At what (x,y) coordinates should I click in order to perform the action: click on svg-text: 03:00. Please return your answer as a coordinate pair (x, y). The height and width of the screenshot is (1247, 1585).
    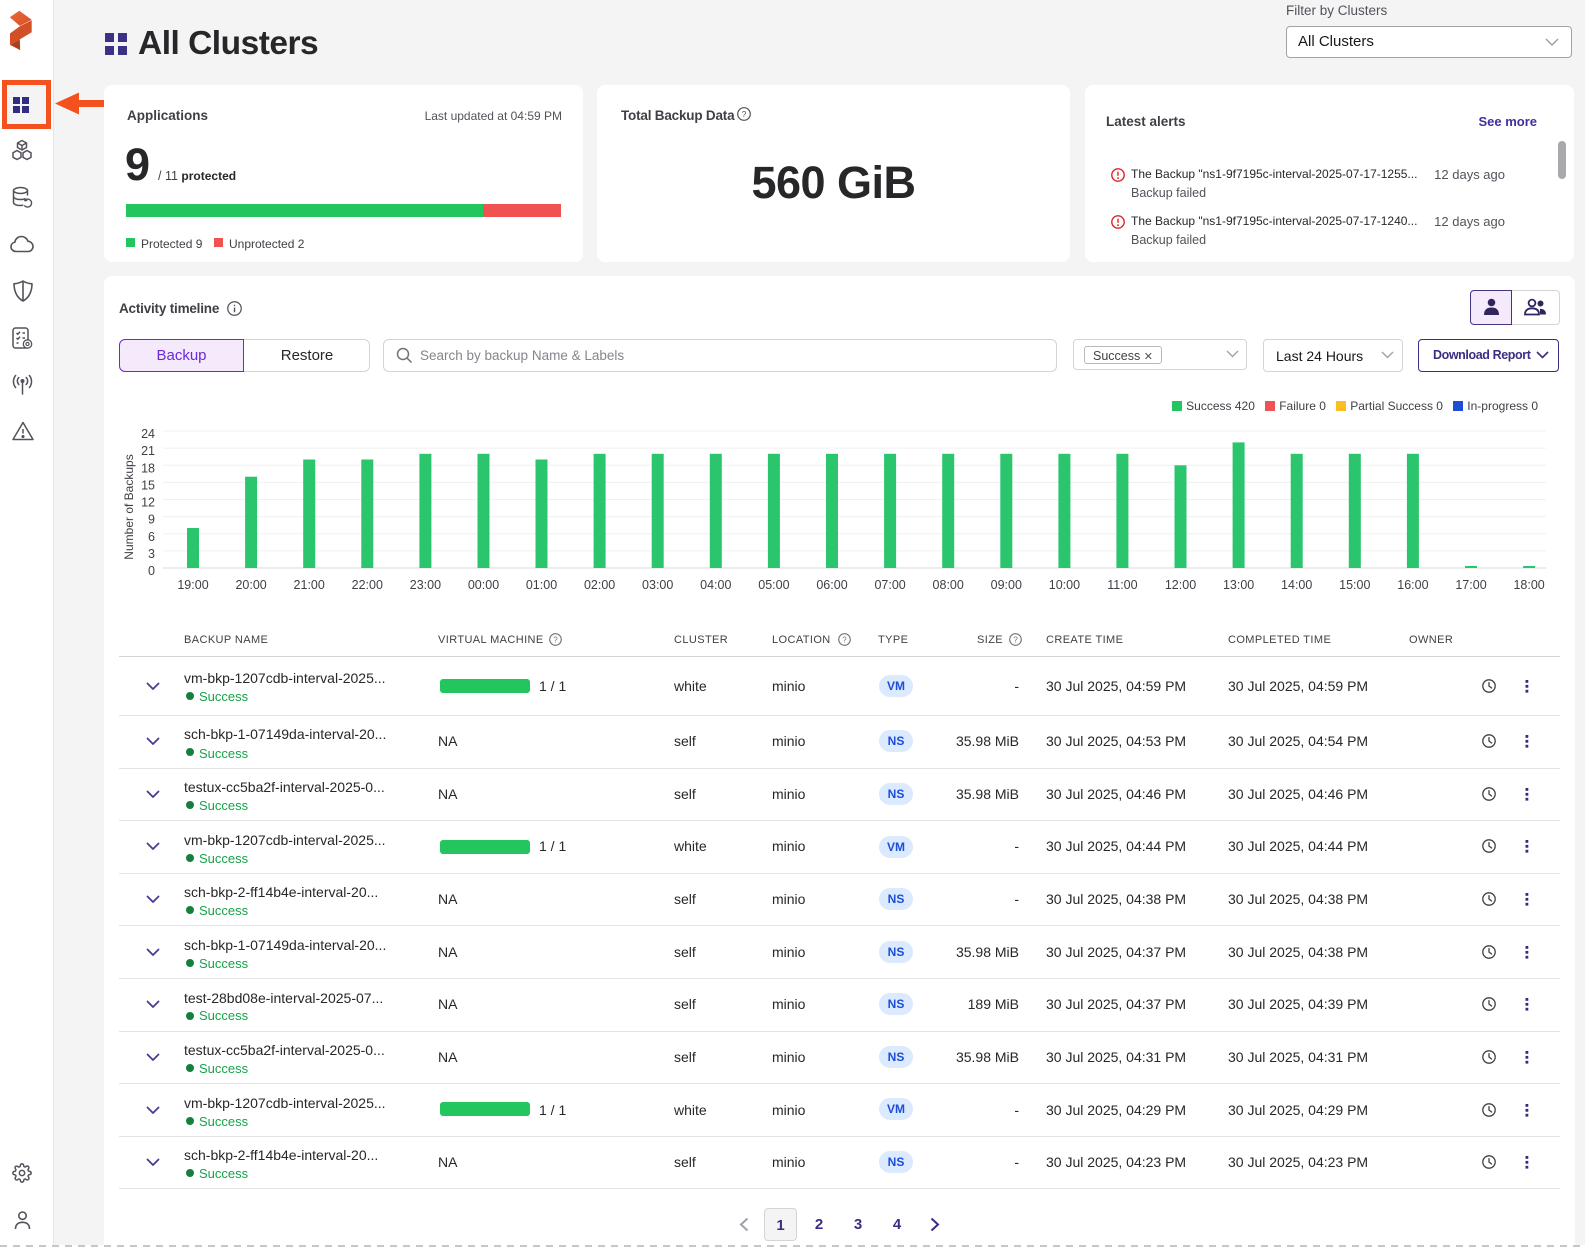
    Looking at the image, I should click on (657, 585).